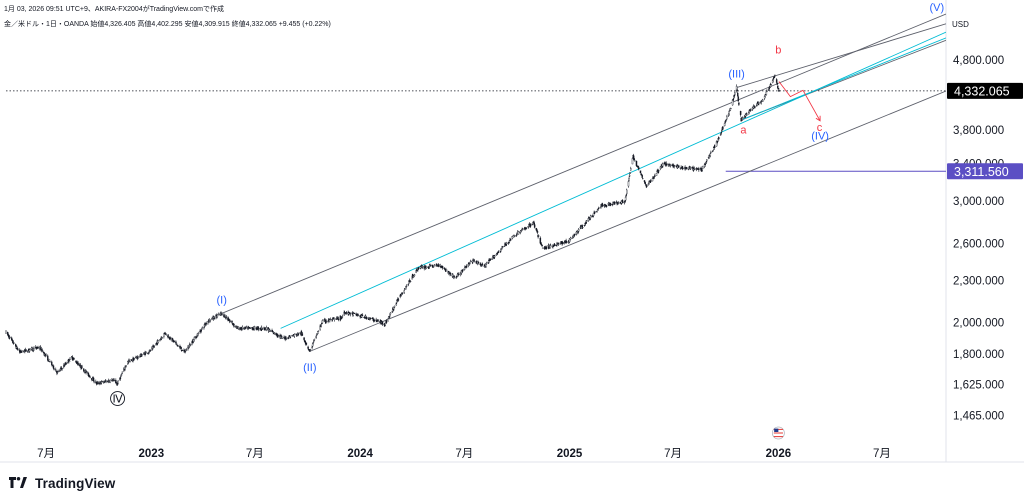  I want to click on event-markers, so click(778, 433).